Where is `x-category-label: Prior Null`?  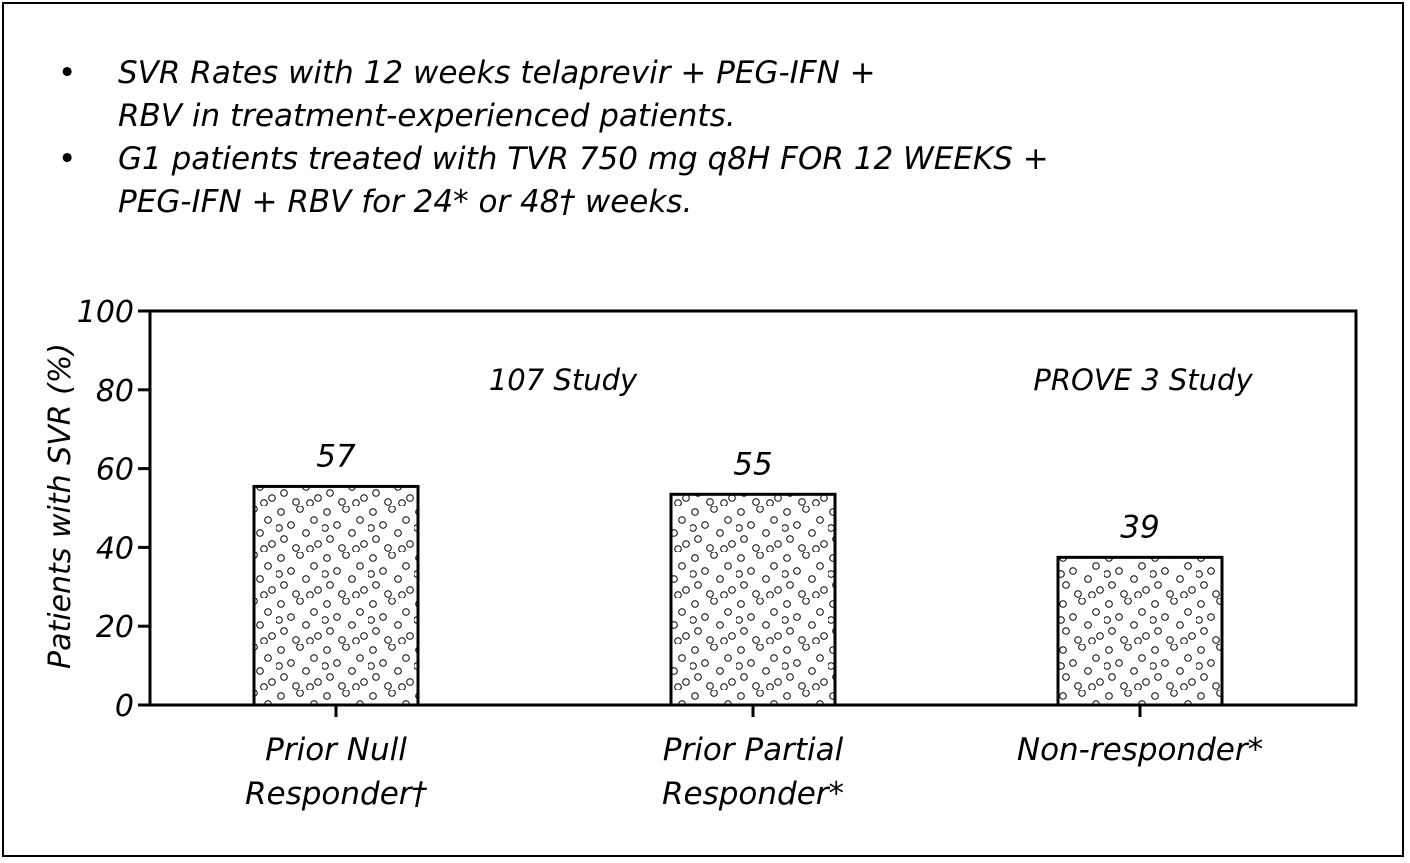
x-category-label: Prior Null is located at coordinates (336, 750).